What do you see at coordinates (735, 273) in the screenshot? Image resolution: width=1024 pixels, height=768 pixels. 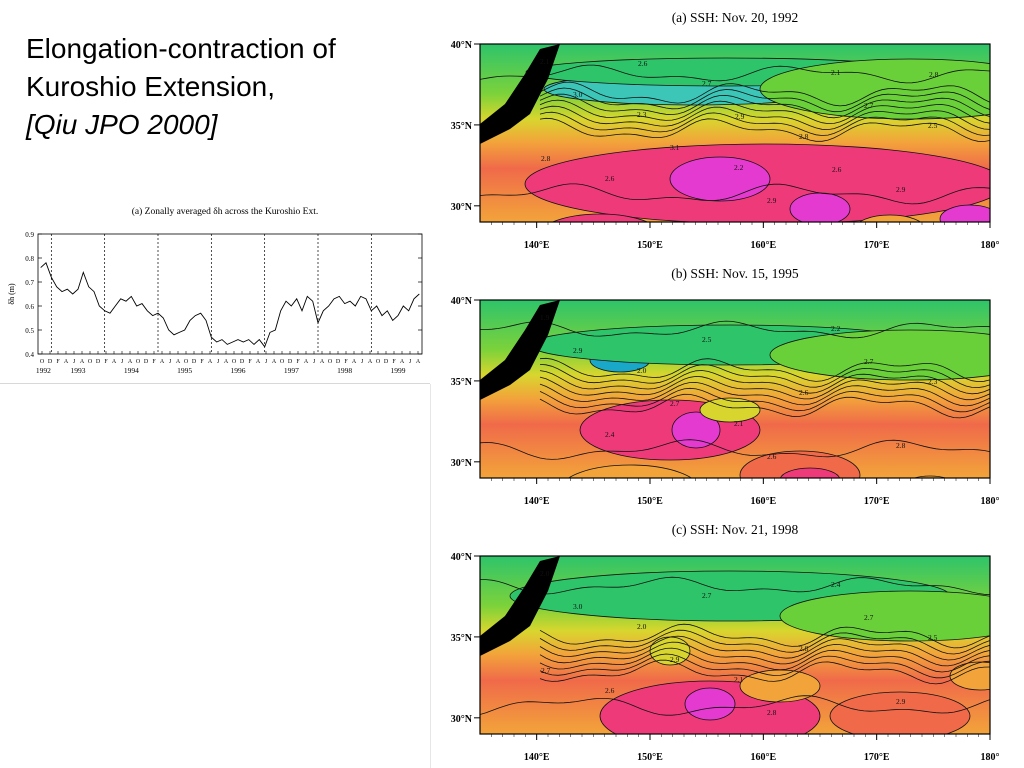 I see `map-title: (b) SSH: Nov. 15, 1995` at bounding box center [735, 273].